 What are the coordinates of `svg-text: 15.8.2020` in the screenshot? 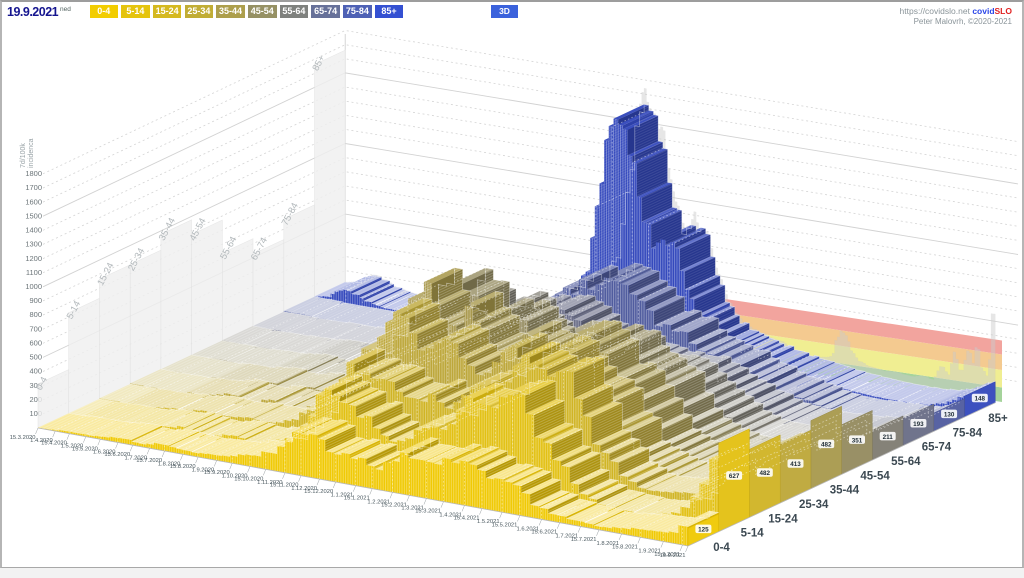 It's located at (183, 467).